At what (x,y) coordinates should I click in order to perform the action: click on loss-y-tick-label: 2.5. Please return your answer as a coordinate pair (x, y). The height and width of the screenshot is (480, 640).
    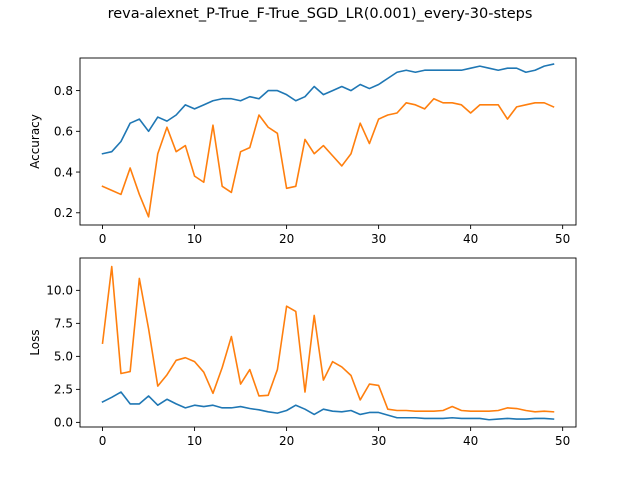
    Looking at the image, I should click on (63, 390).